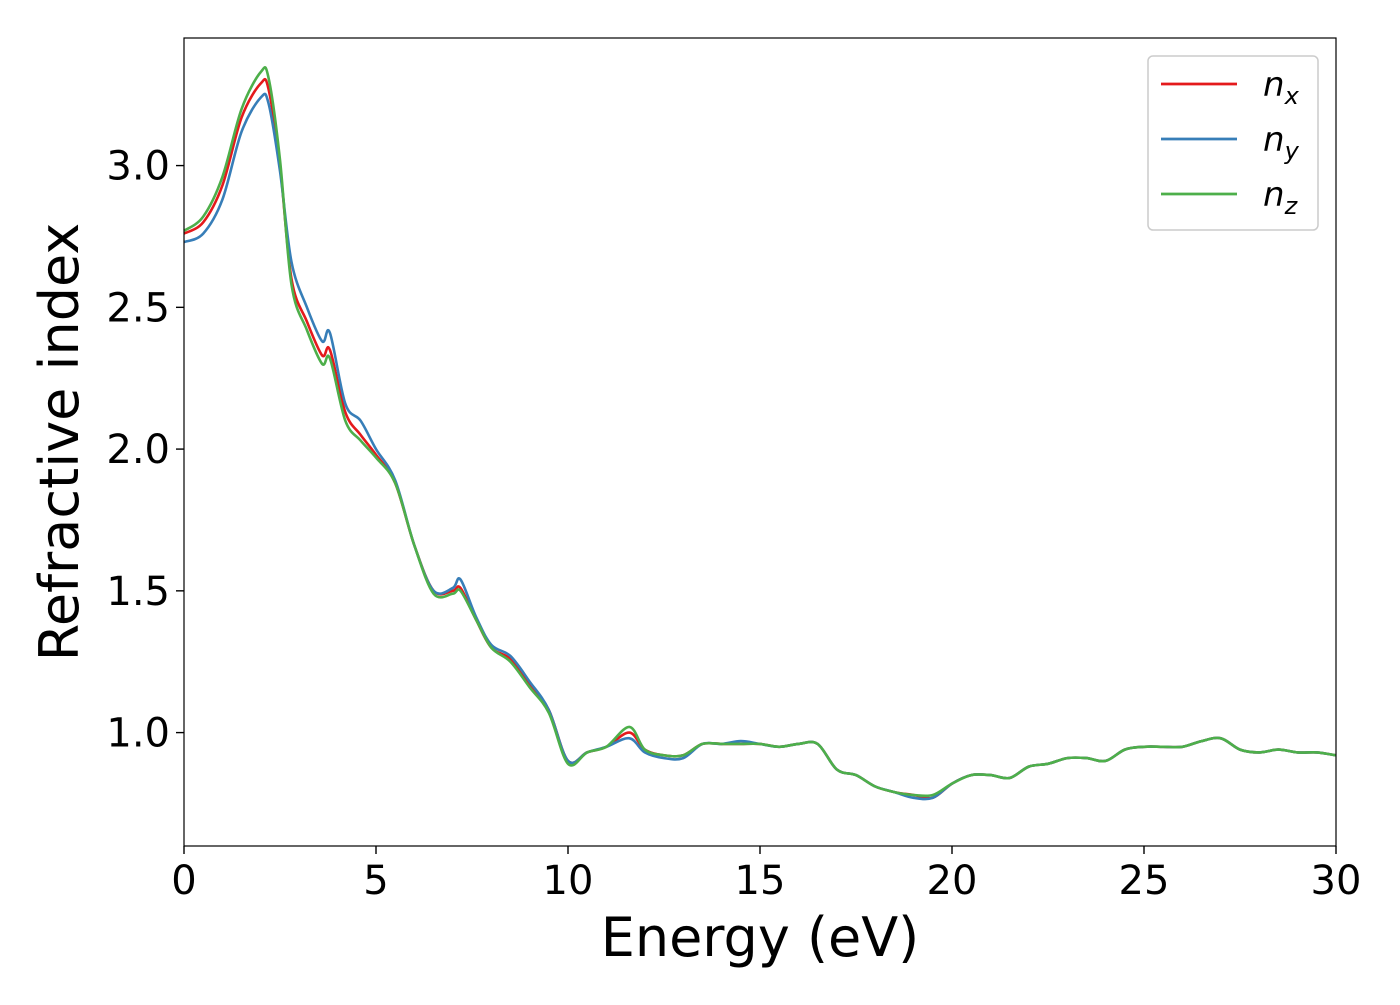  I want to click on x-axis-ticks: 0 5 10 15 20 25 30, so click(766, 875).